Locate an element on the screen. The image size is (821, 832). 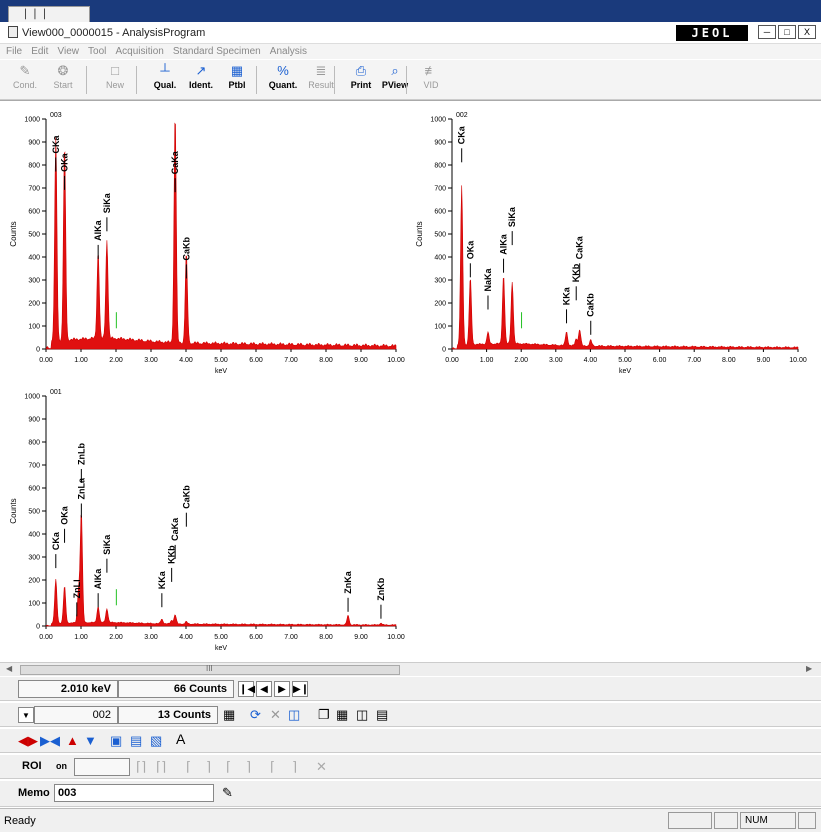
new-icon: □ is located at coordinates (115, 70).